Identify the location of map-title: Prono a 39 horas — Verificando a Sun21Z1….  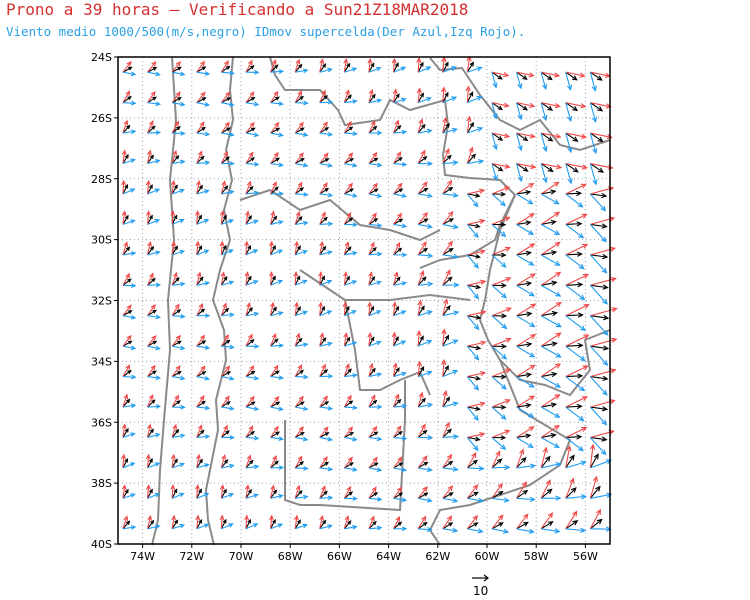
(237, 9).